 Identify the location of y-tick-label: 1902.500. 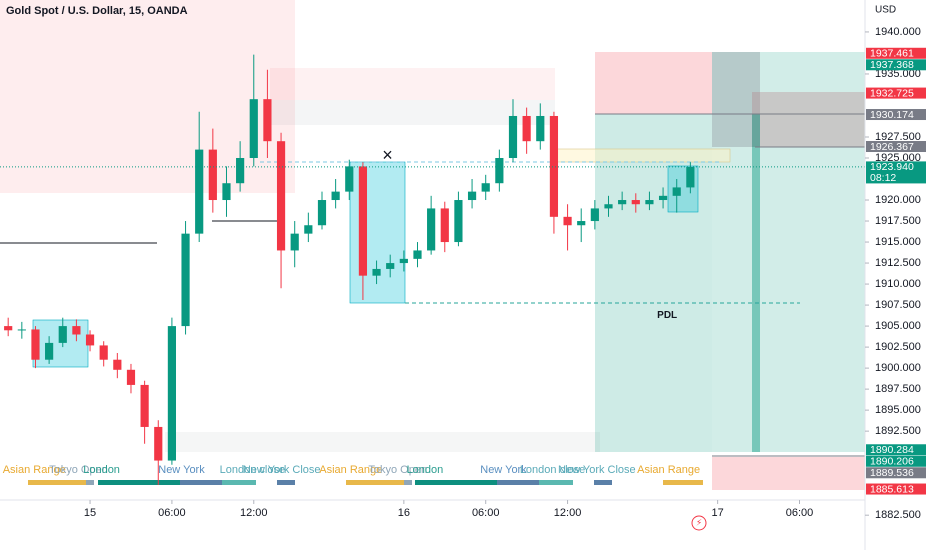
(898, 347).